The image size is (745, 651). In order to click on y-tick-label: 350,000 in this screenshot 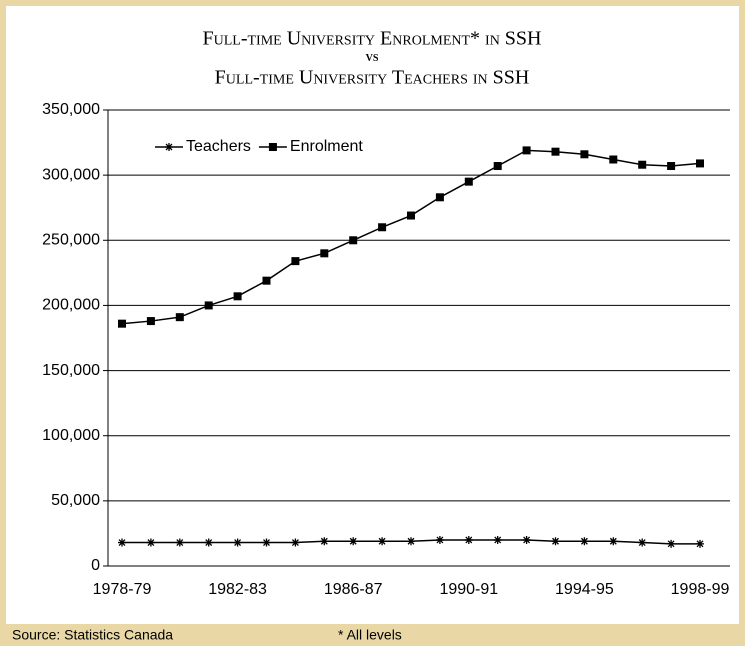, I will do `click(71, 109)`.